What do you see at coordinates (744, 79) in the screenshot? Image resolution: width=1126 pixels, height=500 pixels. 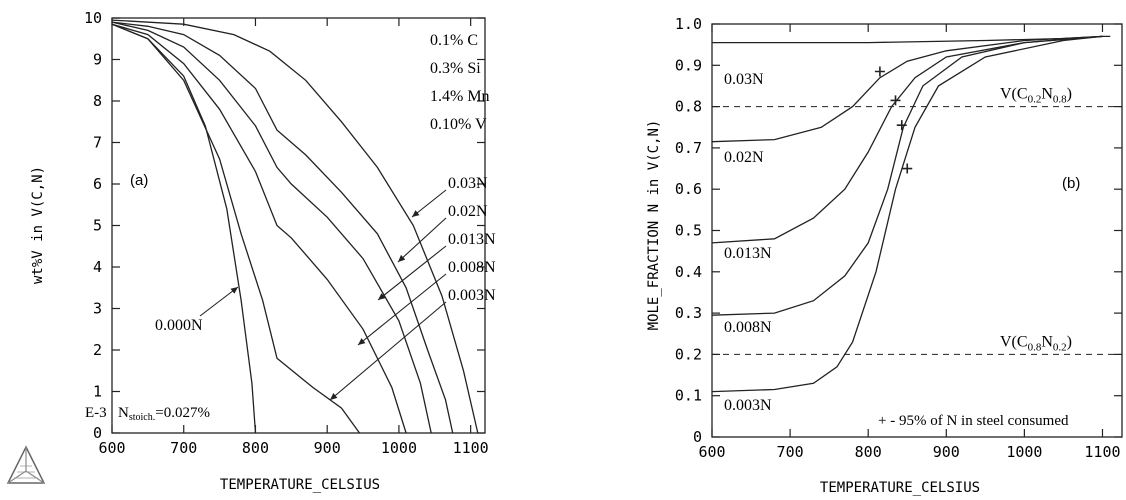 I see `b-series-label: 0.03N` at bounding box center [744, 79].